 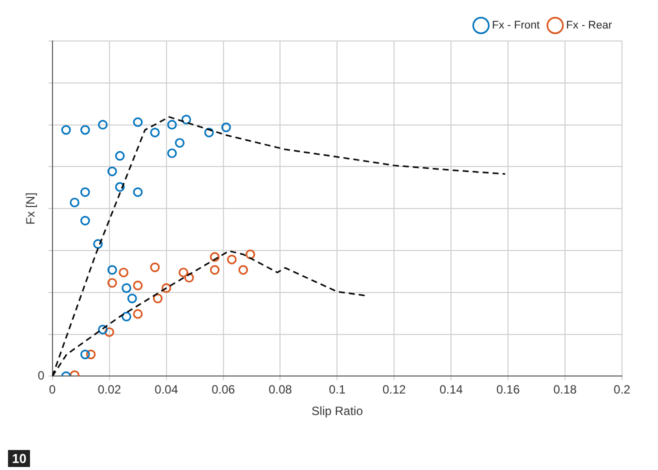 I want to click on x-tick-label: 0.1, so click(x=337, y=389).